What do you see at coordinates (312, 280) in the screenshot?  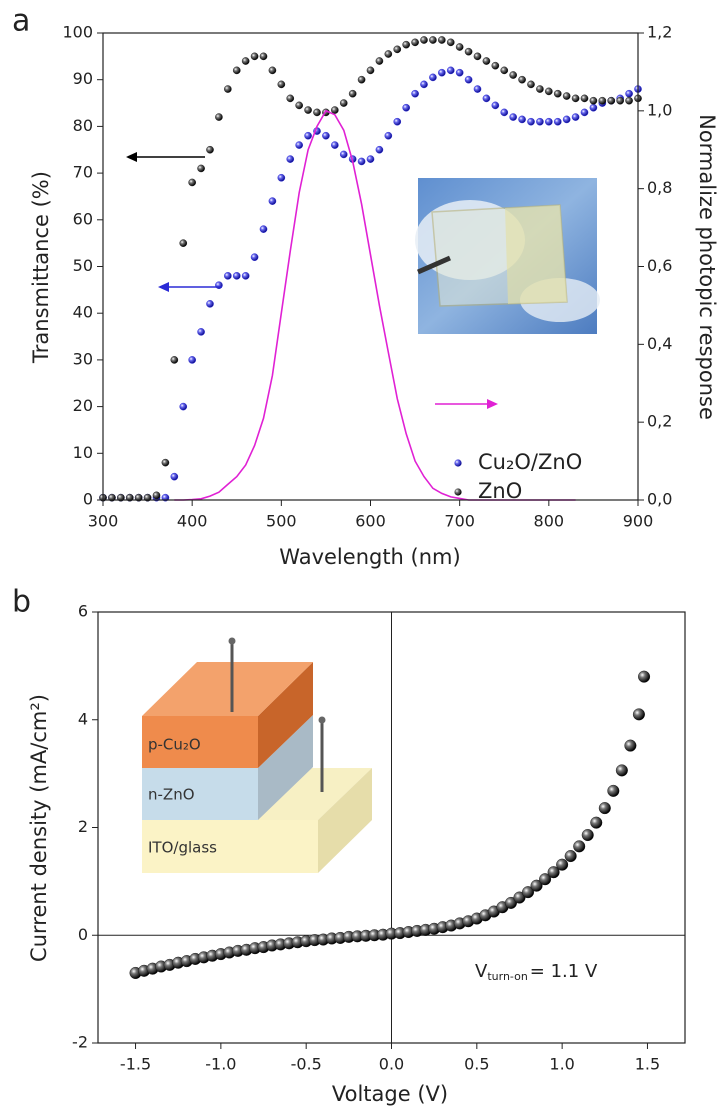 I see `arrows` at bounding box center [312, 280].